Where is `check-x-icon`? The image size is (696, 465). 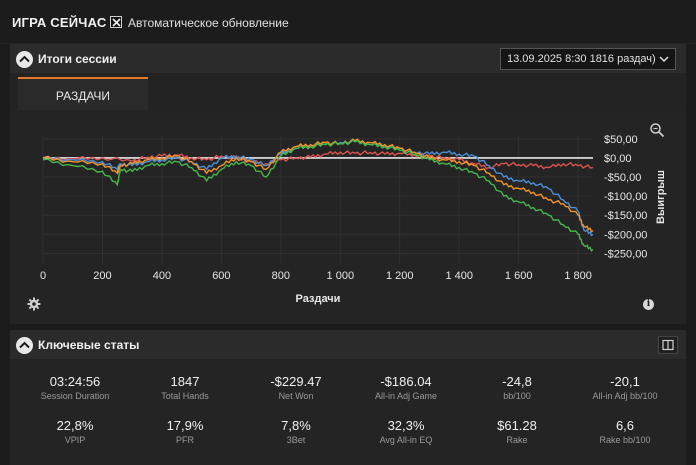 check-x-icon is located at coordinates (116, 22).